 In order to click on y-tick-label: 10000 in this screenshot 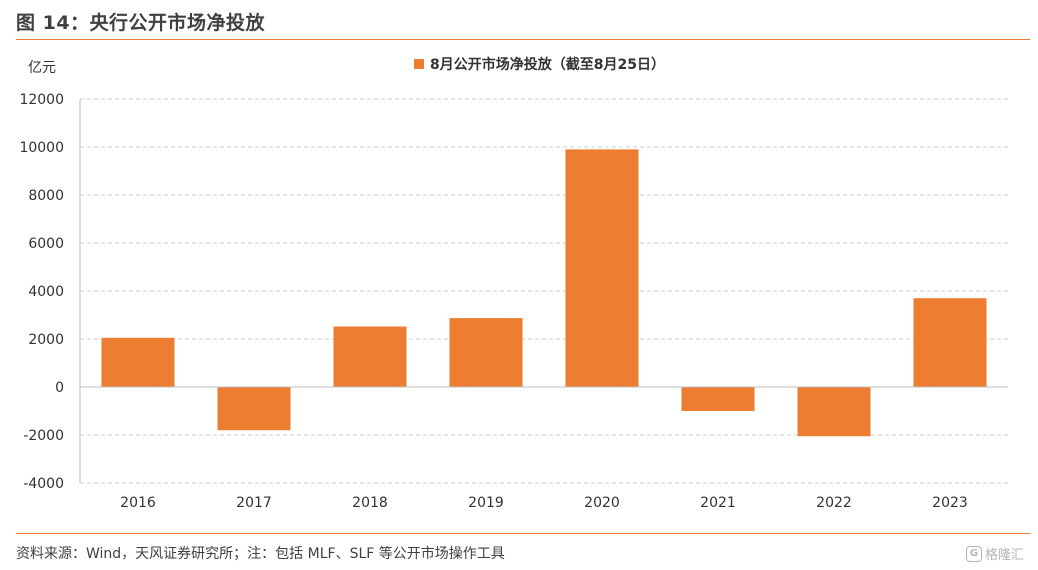, I will do `click(41, 148)`.